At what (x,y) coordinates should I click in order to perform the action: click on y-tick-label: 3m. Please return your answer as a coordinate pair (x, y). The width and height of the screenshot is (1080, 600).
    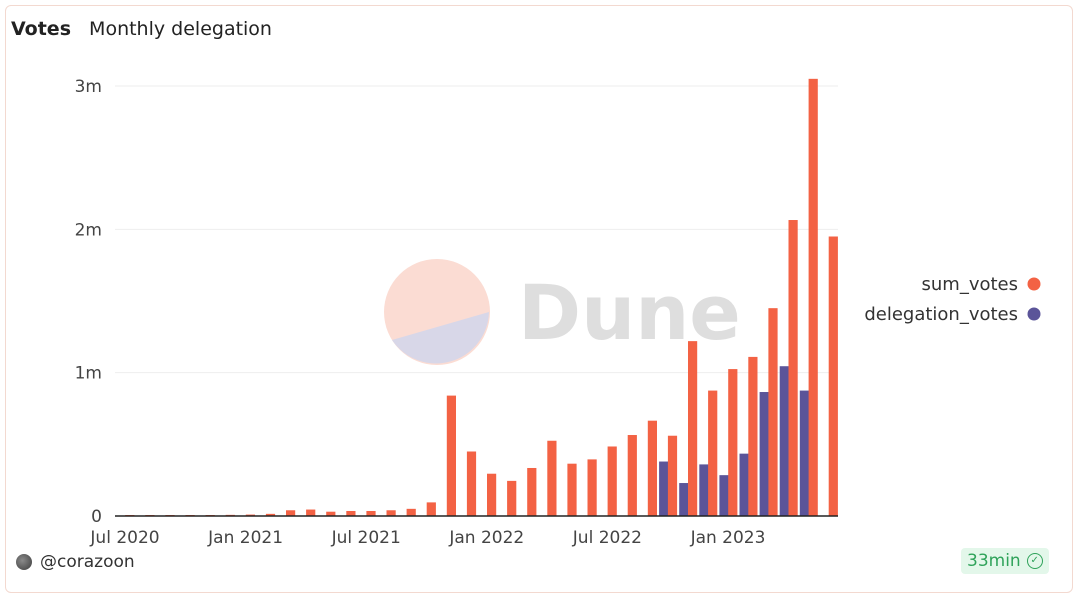
    Looking at the image, I should click on (88, 87).